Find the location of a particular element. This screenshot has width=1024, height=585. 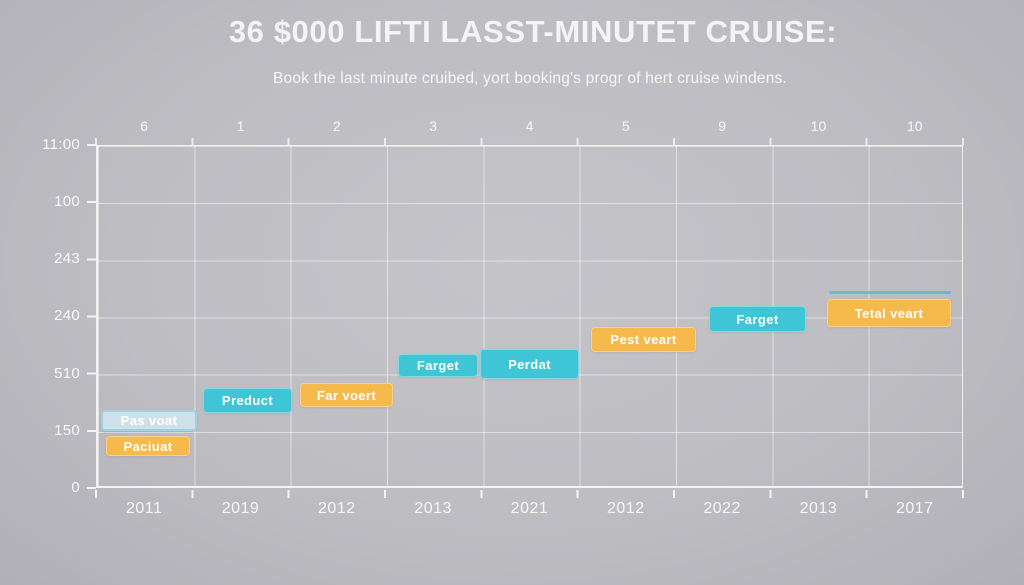

top-axis-label: 4 is located at coordinates (529, 126).